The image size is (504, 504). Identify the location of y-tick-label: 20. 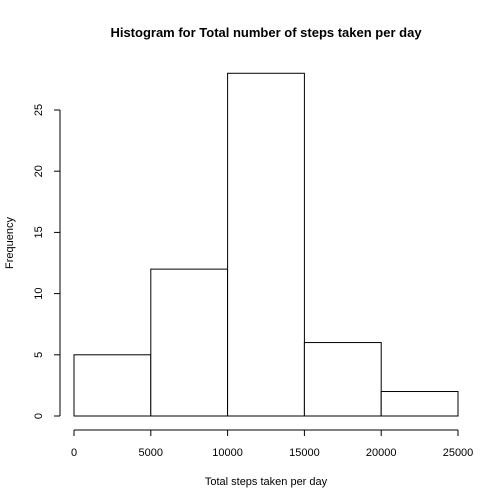
(39, 171).